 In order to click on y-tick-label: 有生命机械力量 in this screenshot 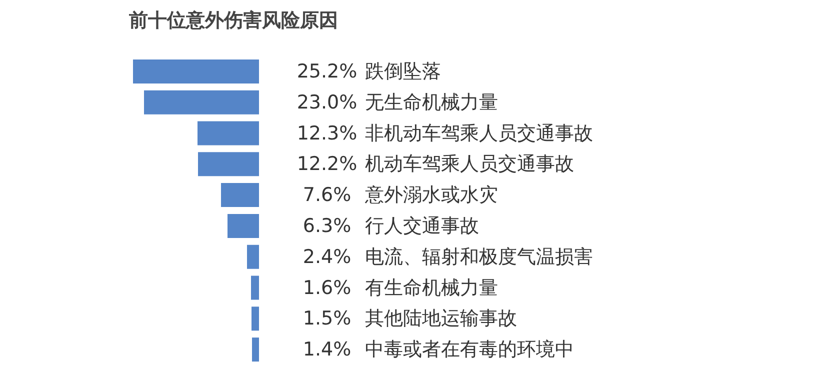, I will do `click(431, 287)`.